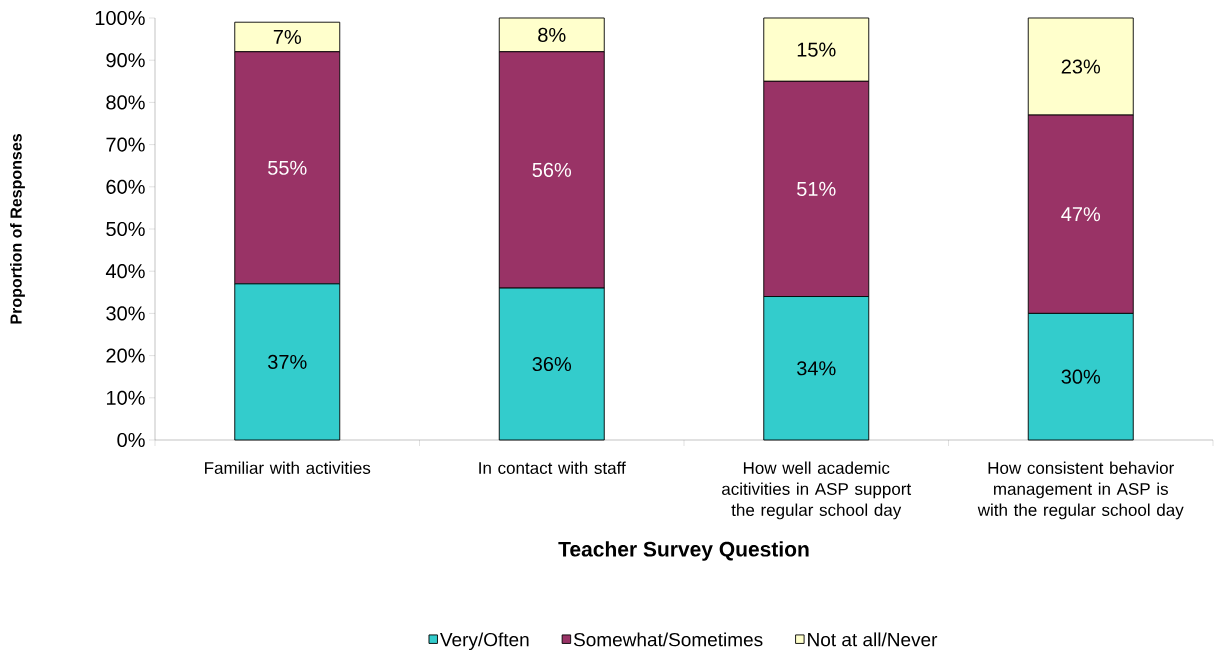  Describe the element at coordinates (287, 167) in the screenshot. I see `data-label: 55%` at that location.